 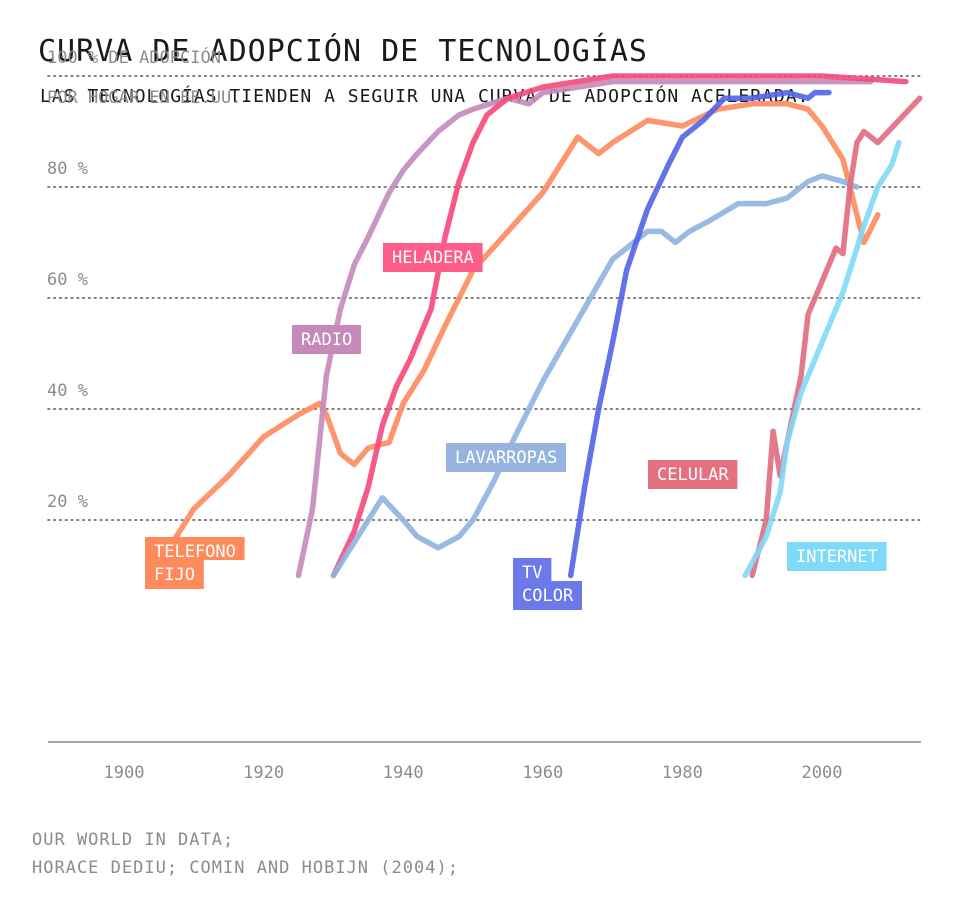 What do you see at coordinates (822, 359) in the screenshot?
I see `series-line-internet` at bounding box center [822, 359].